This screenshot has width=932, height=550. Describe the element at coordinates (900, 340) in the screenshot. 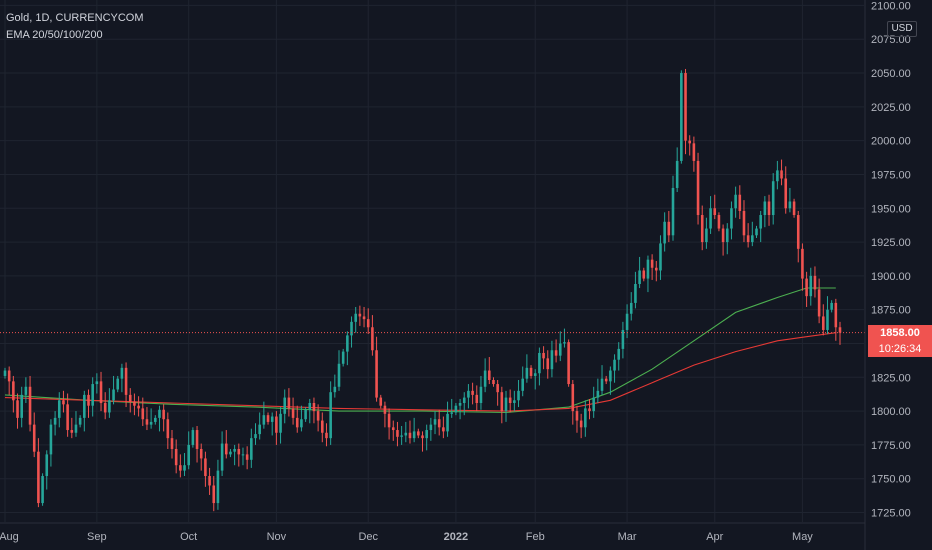

I see `last-price-tag: 1858.00 10:26:34` at that location.